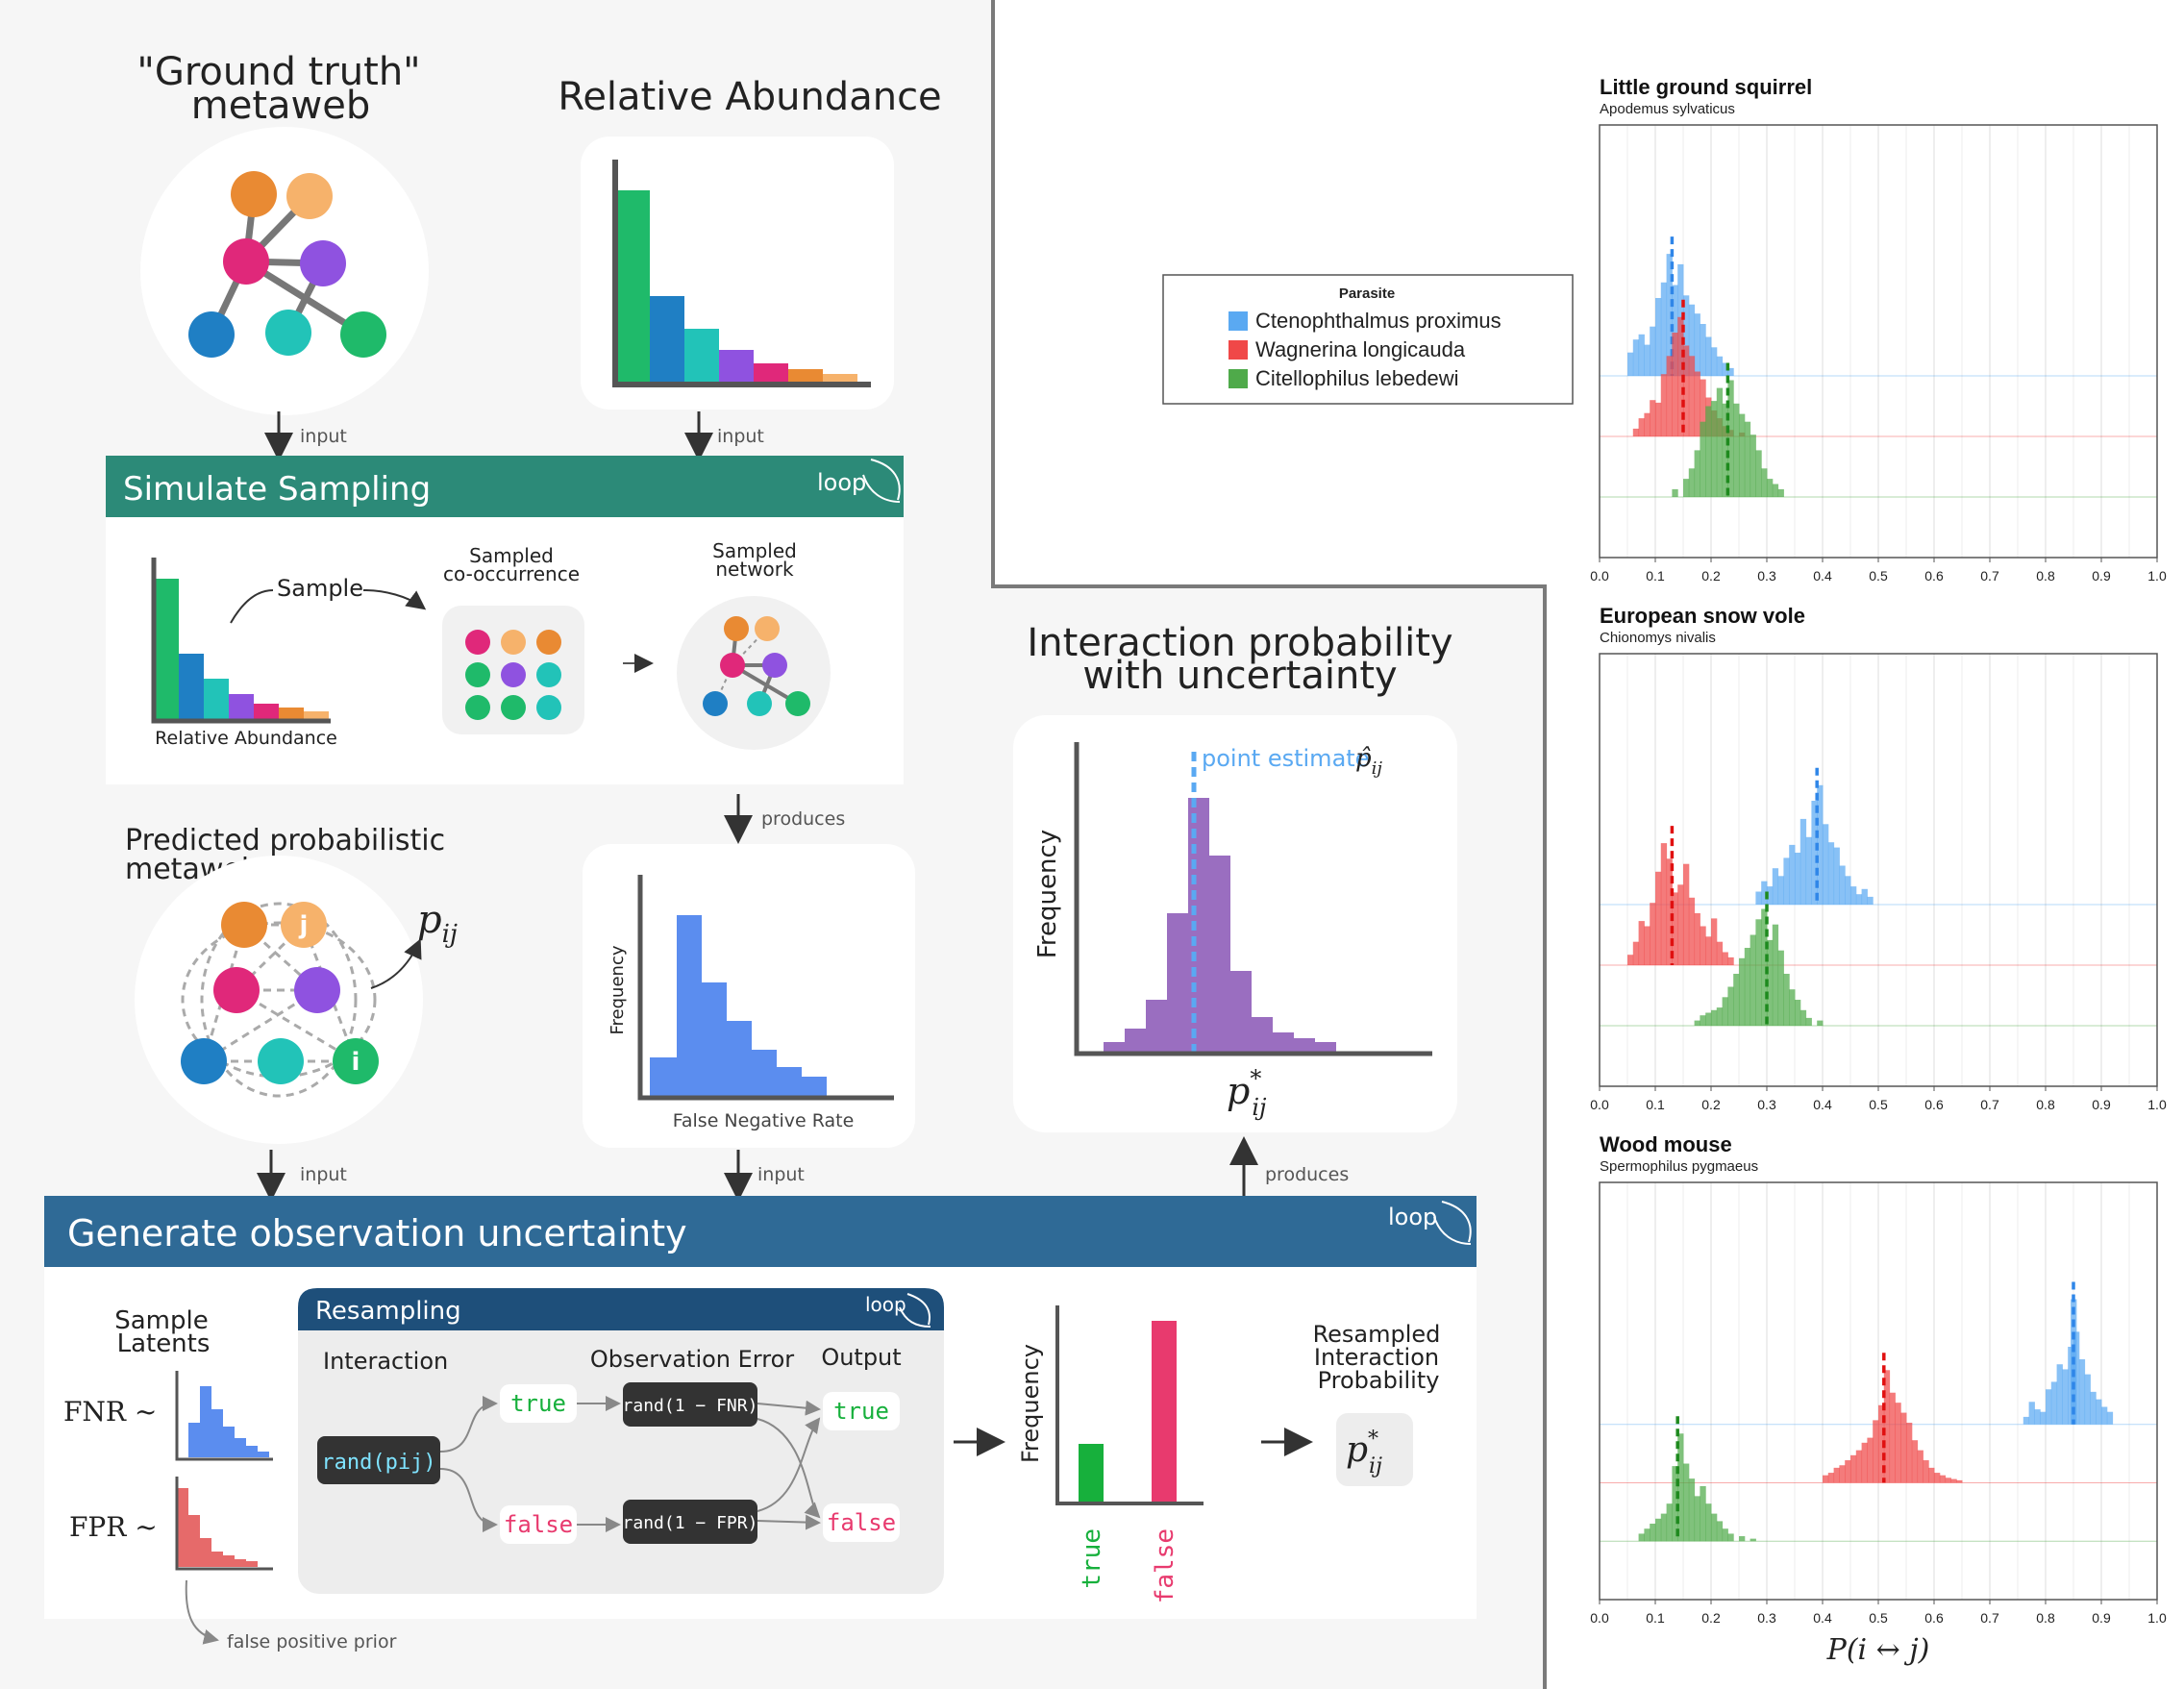  What do you see at coordinates (320, 589) in the screenshot?
I see `sample-label: Sample` at bounding box center [320, 589].